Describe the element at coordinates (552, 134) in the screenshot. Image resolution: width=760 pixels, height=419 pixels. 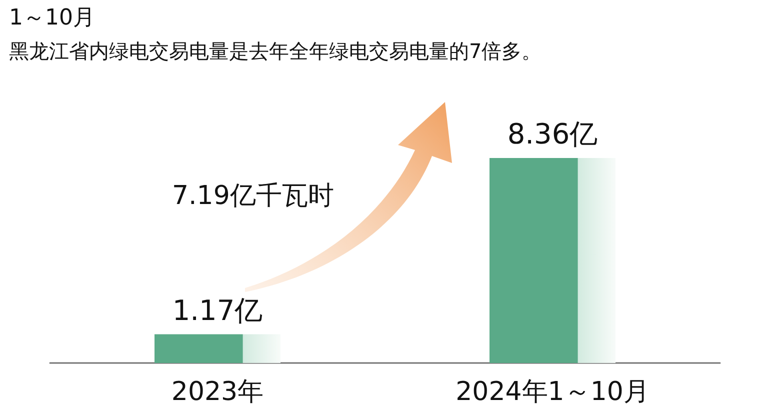
I see `data-label: 8.36亿` at that location.